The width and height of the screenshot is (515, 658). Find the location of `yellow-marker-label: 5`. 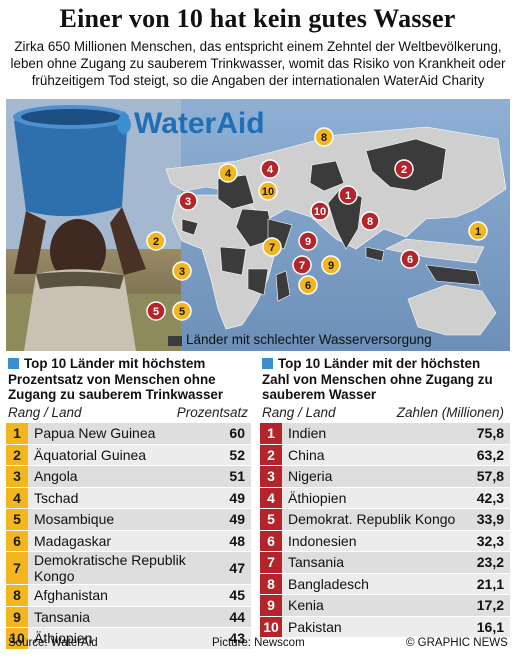

yellow-marker-label: 5 is located at coordinates (182, 312).